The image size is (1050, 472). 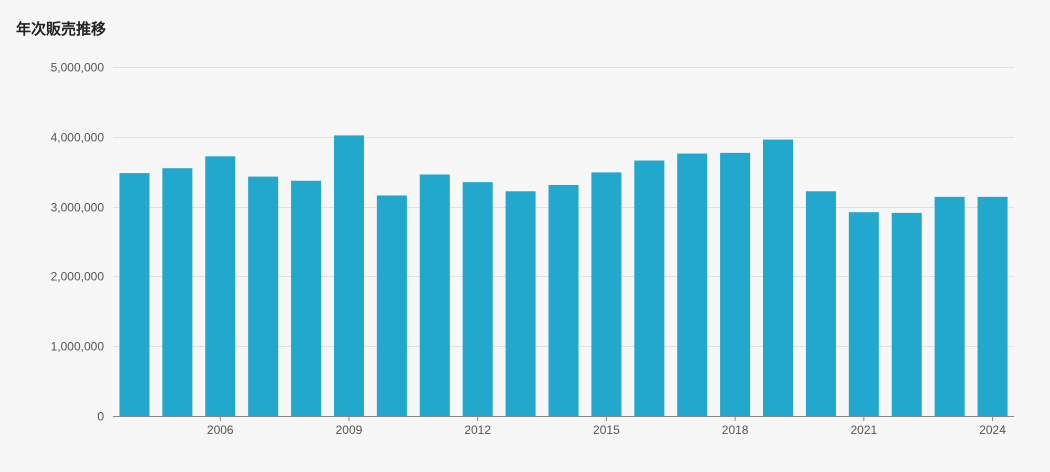 I want to click on bar-2006, so click(x=220, y=286).